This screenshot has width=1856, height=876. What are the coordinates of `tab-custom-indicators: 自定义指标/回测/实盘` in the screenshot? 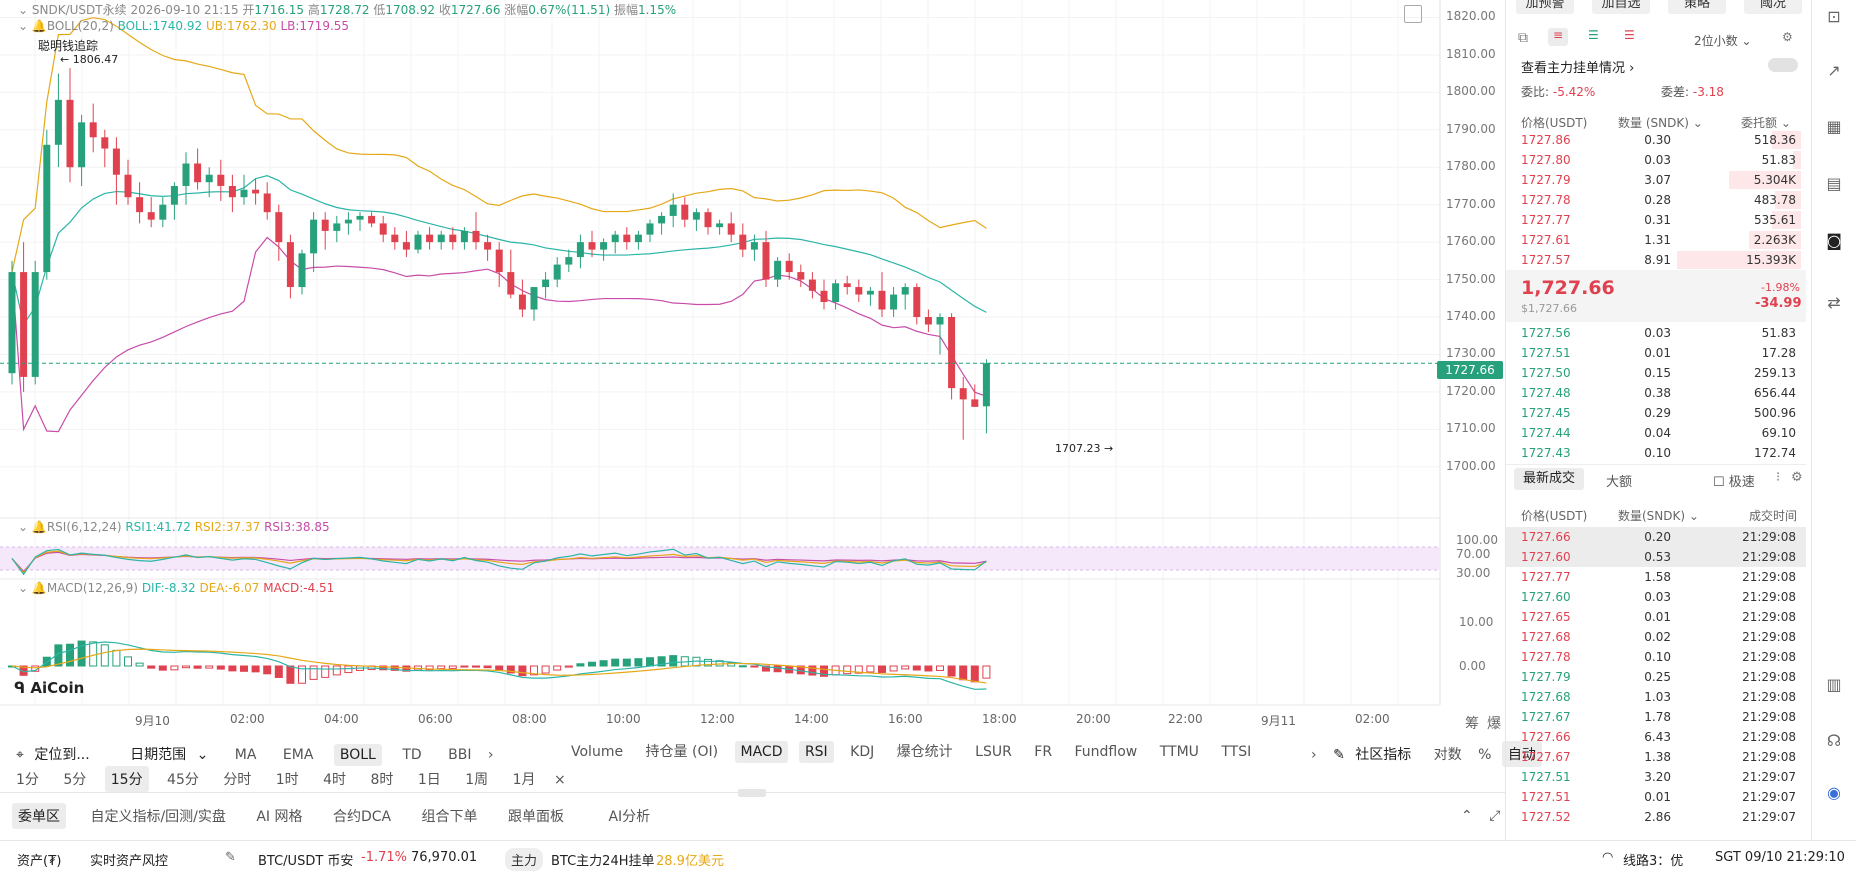 It's located at (158, 817).